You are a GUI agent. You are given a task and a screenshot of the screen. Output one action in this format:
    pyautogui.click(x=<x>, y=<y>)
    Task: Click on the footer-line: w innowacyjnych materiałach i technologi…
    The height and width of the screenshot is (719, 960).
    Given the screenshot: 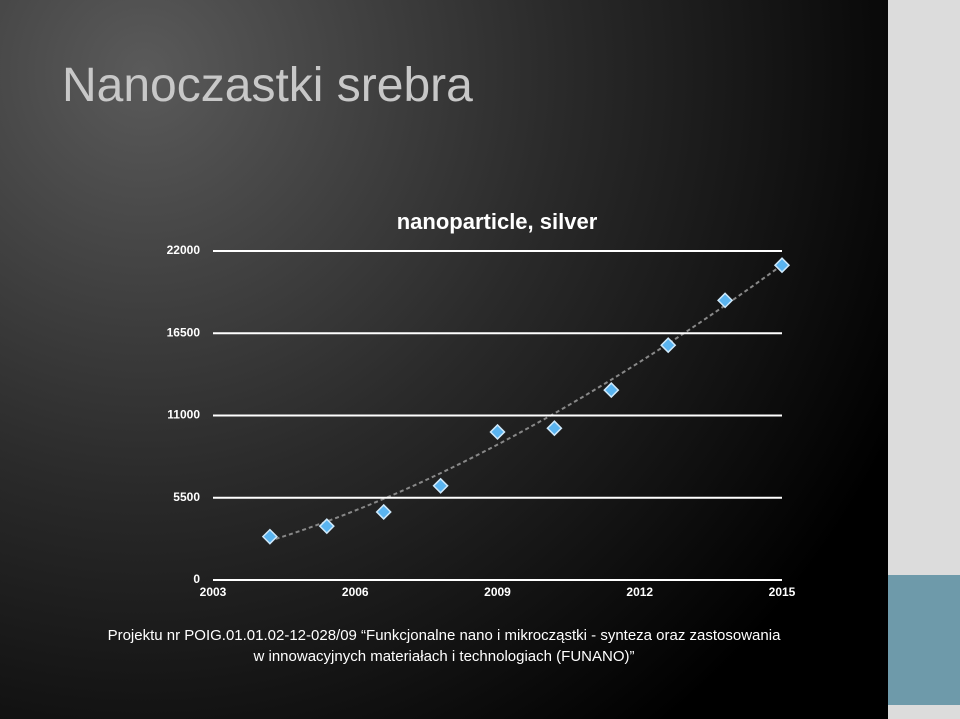 What is the action you would take?
    pyautogui.click(x=444, y=656)
    